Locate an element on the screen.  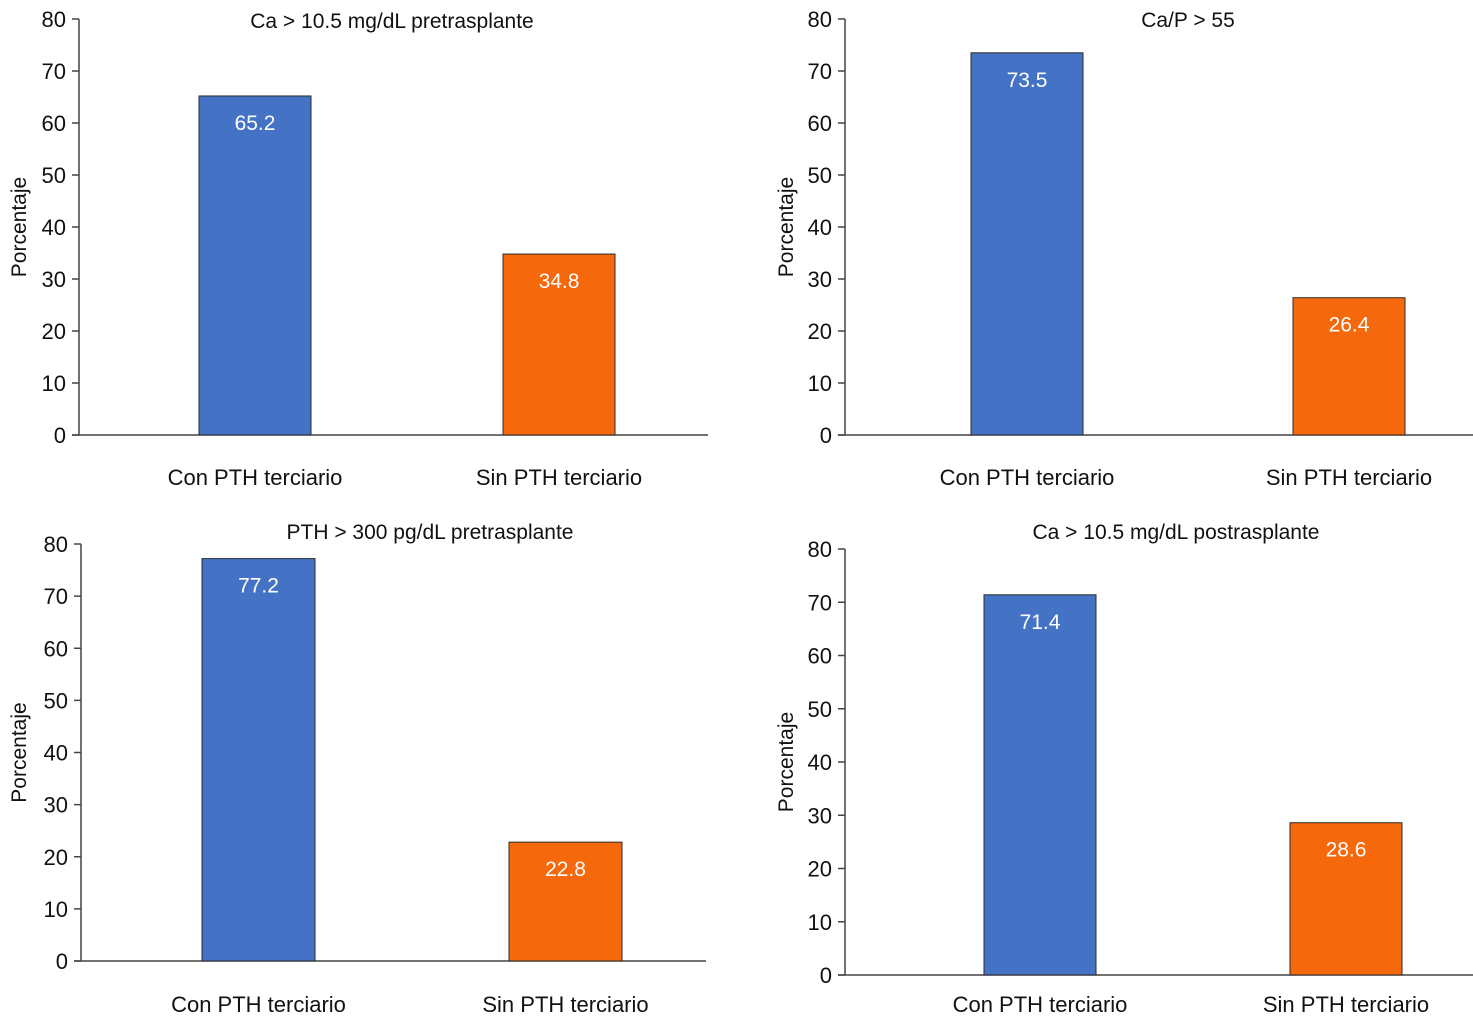
bar-value-label: 77.2 is located at coordinates (258, 586).